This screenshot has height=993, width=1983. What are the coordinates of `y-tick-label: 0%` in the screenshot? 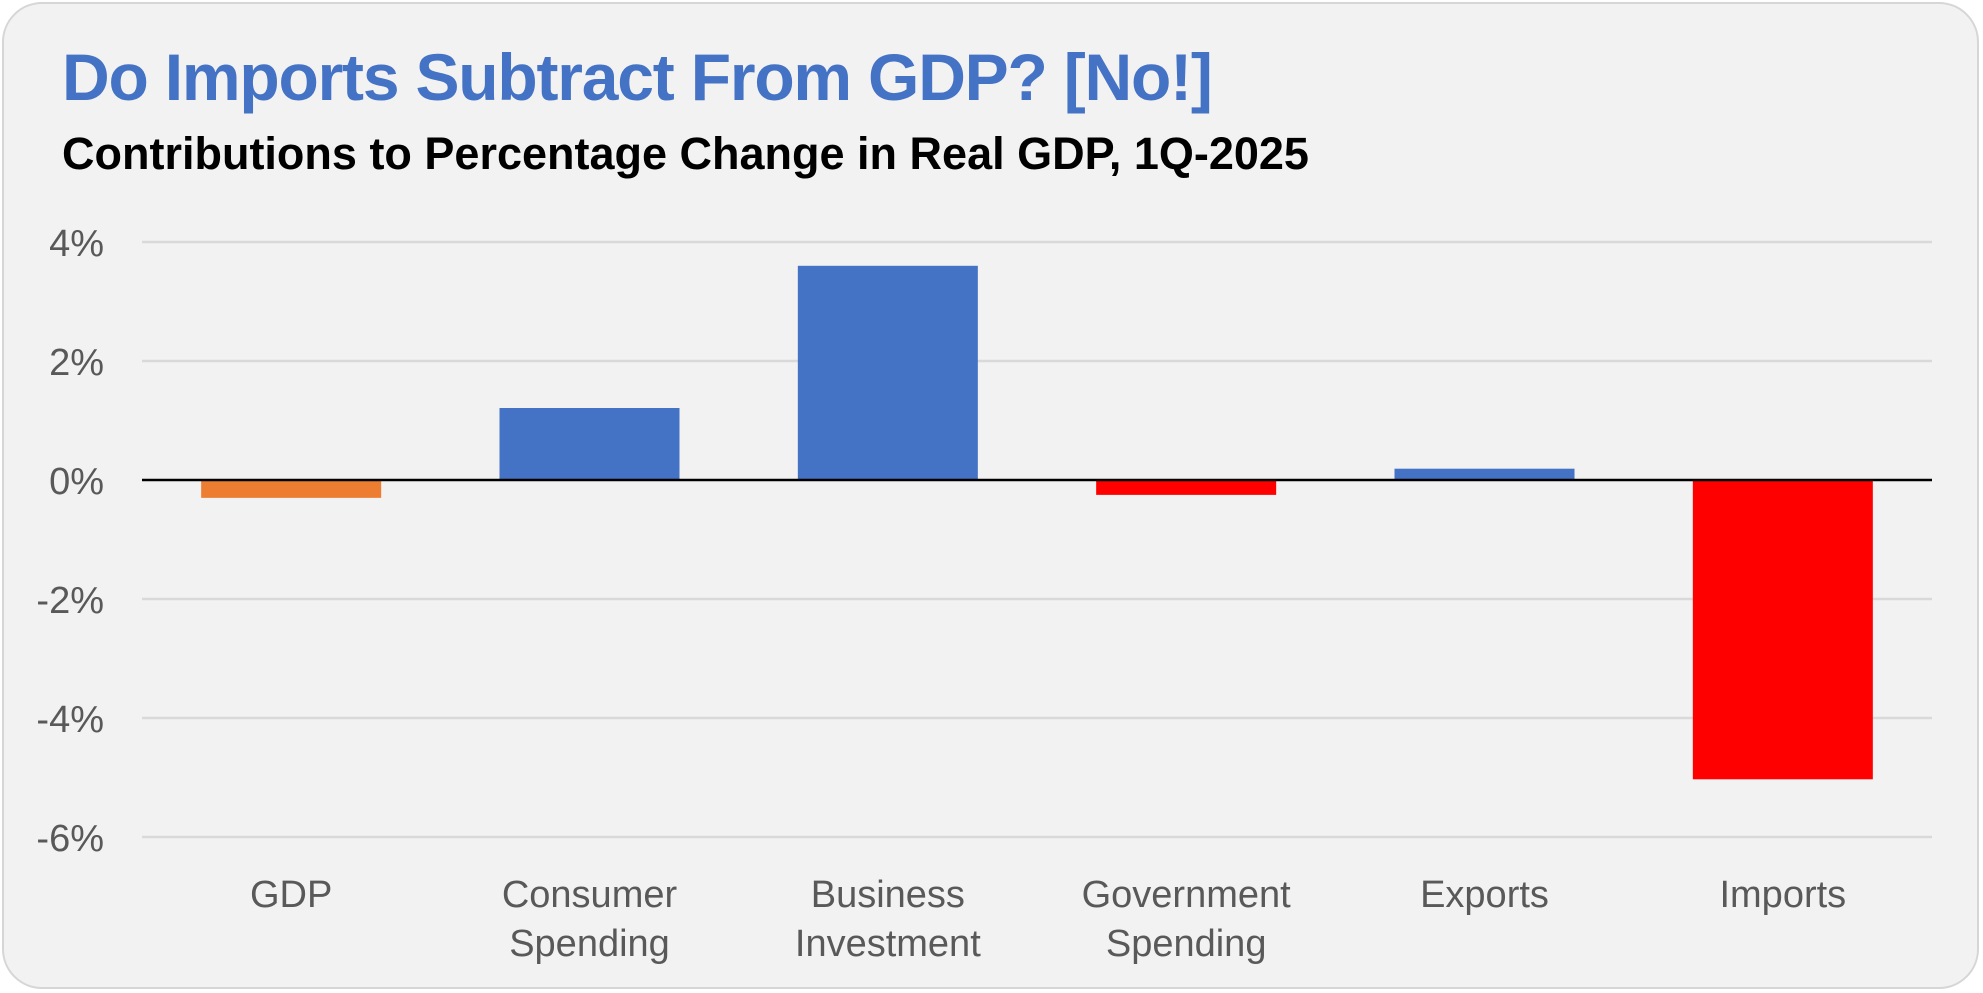 It's located at (76, 482).